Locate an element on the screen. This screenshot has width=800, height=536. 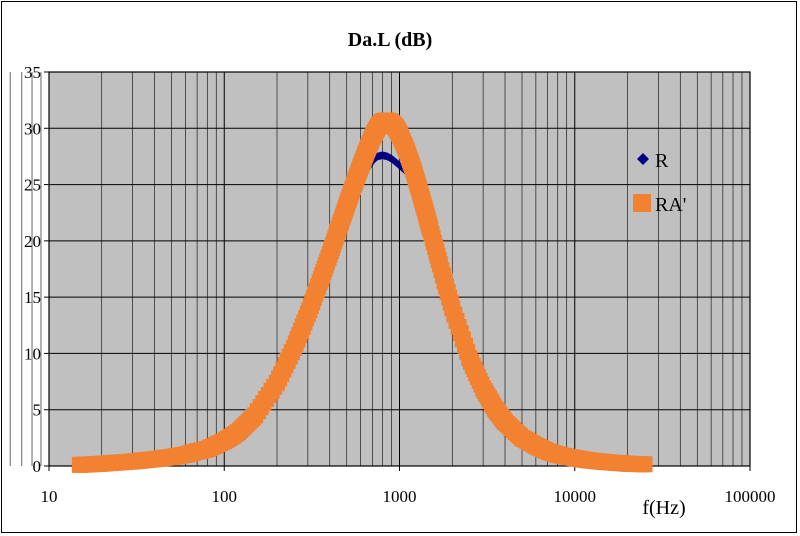
chart-title: Da.L (dB) is located at coordinates (390, 40).